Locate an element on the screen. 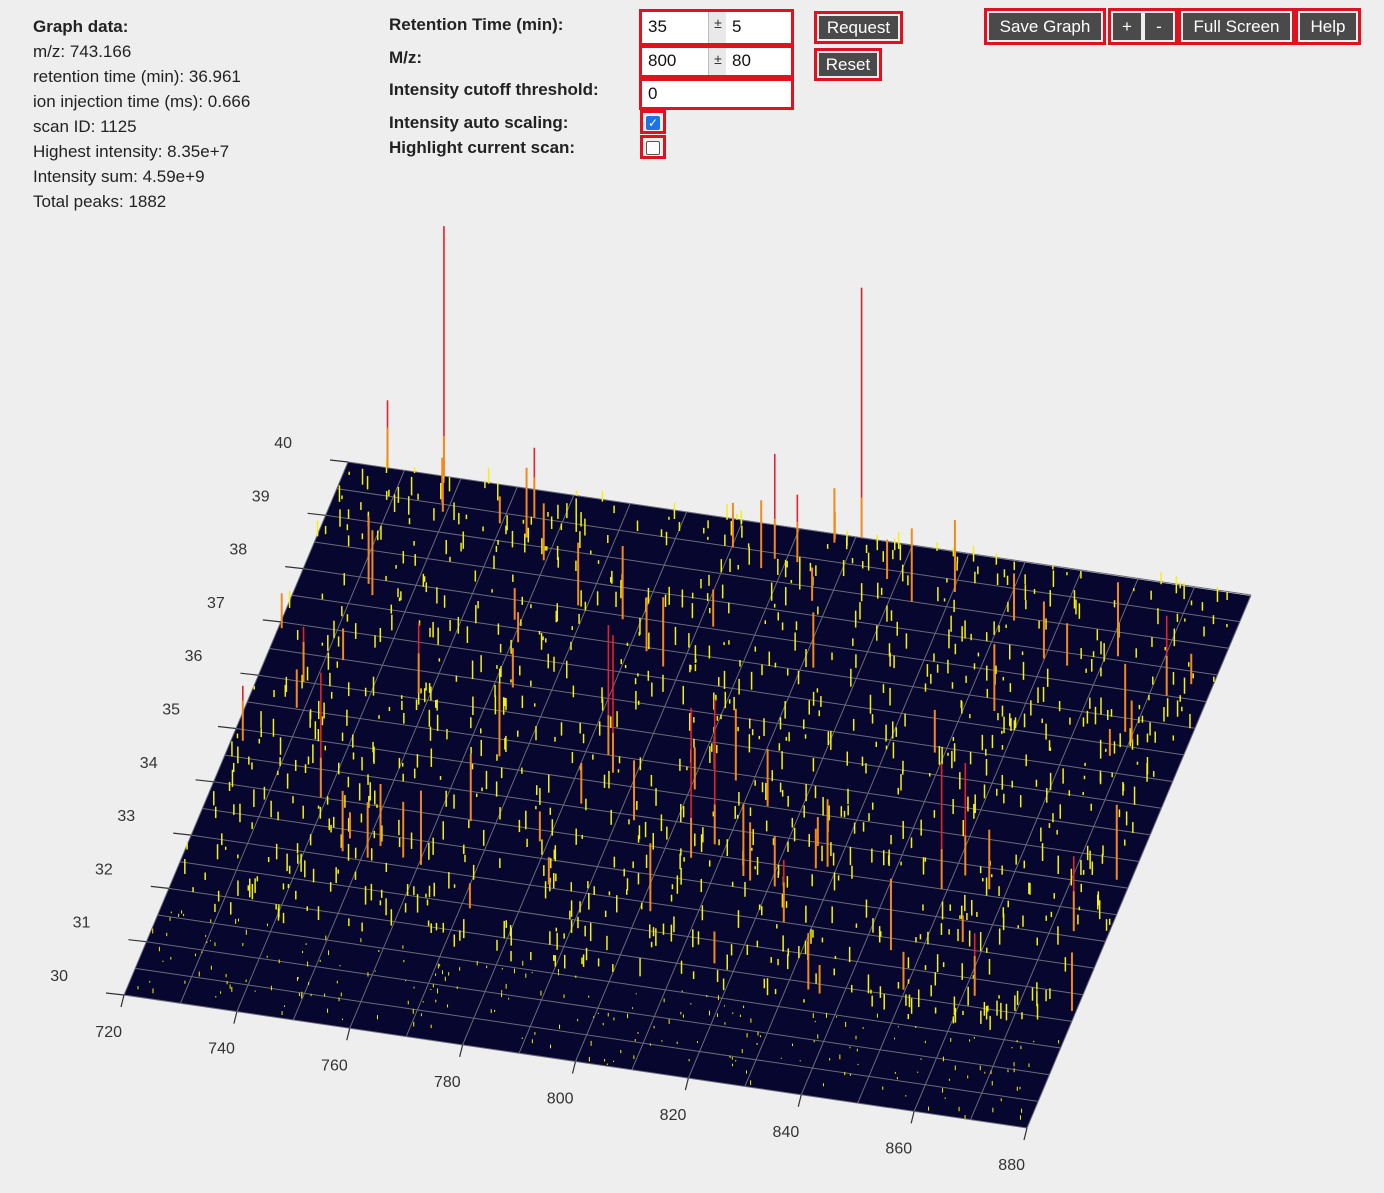 Image resolution: width=1384 pixels, height=1193 pixels. autoscale-checkbox-wrap: ✓ is located at coordinates (653, 122).